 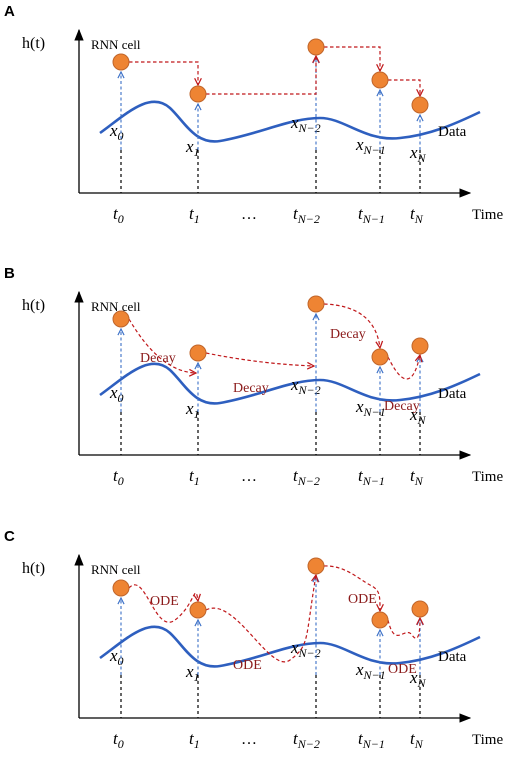 I want to click on input-label-4-sub: N, so click(x=422, y=683).